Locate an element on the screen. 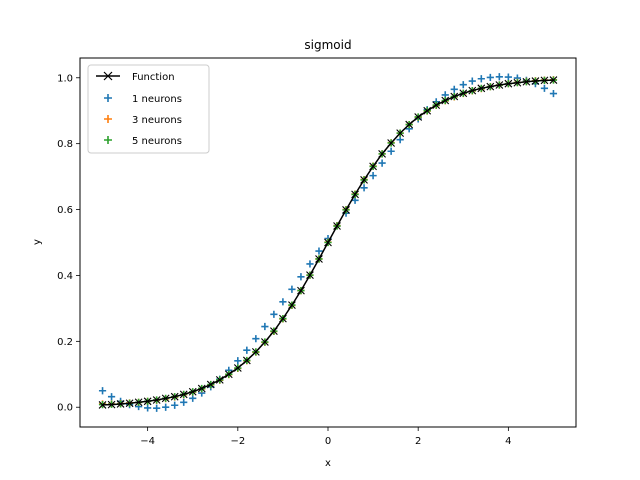  legend-label-function: Function is located at coordinates (153, 77).